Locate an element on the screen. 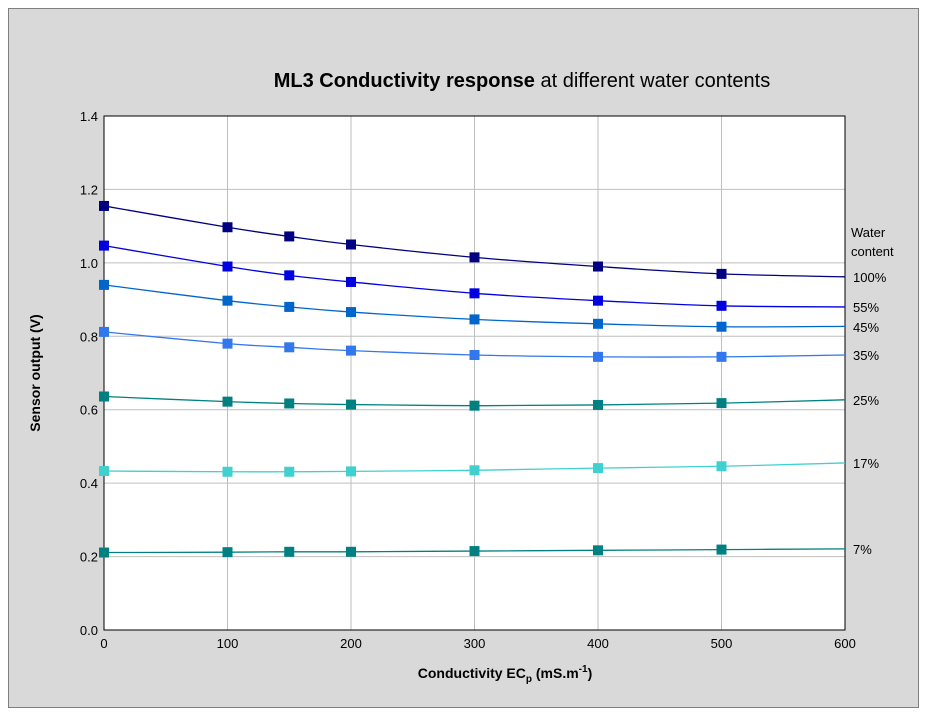 This screenshot has width=929, height=718. series-label: 25% is located at coordinates (866, 400).